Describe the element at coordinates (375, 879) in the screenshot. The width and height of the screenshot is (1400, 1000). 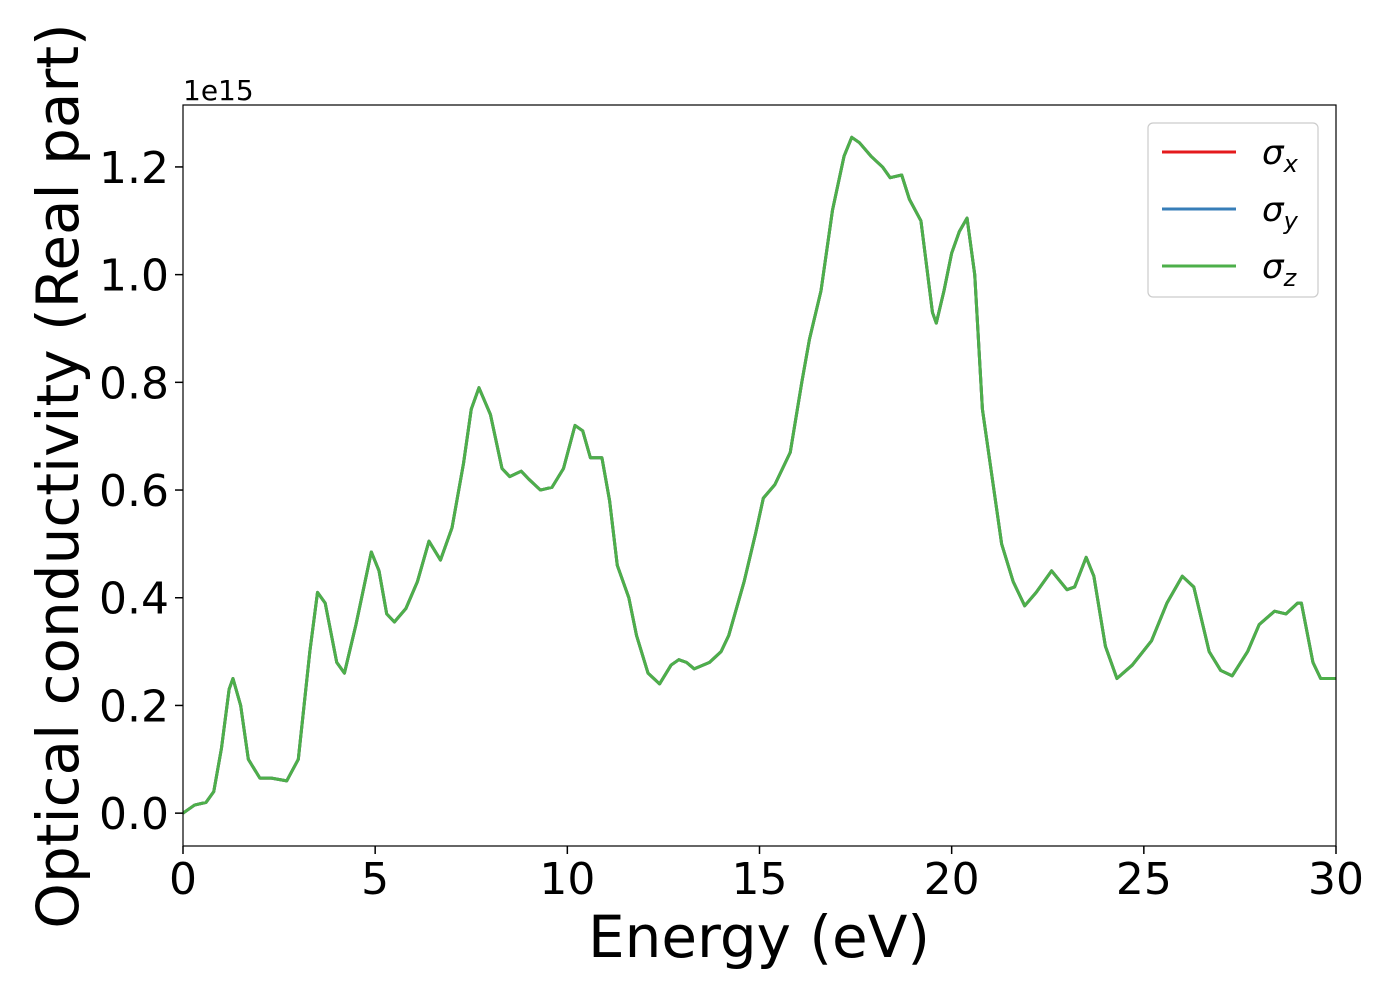
I see `x-tick-label: 5` at that location.